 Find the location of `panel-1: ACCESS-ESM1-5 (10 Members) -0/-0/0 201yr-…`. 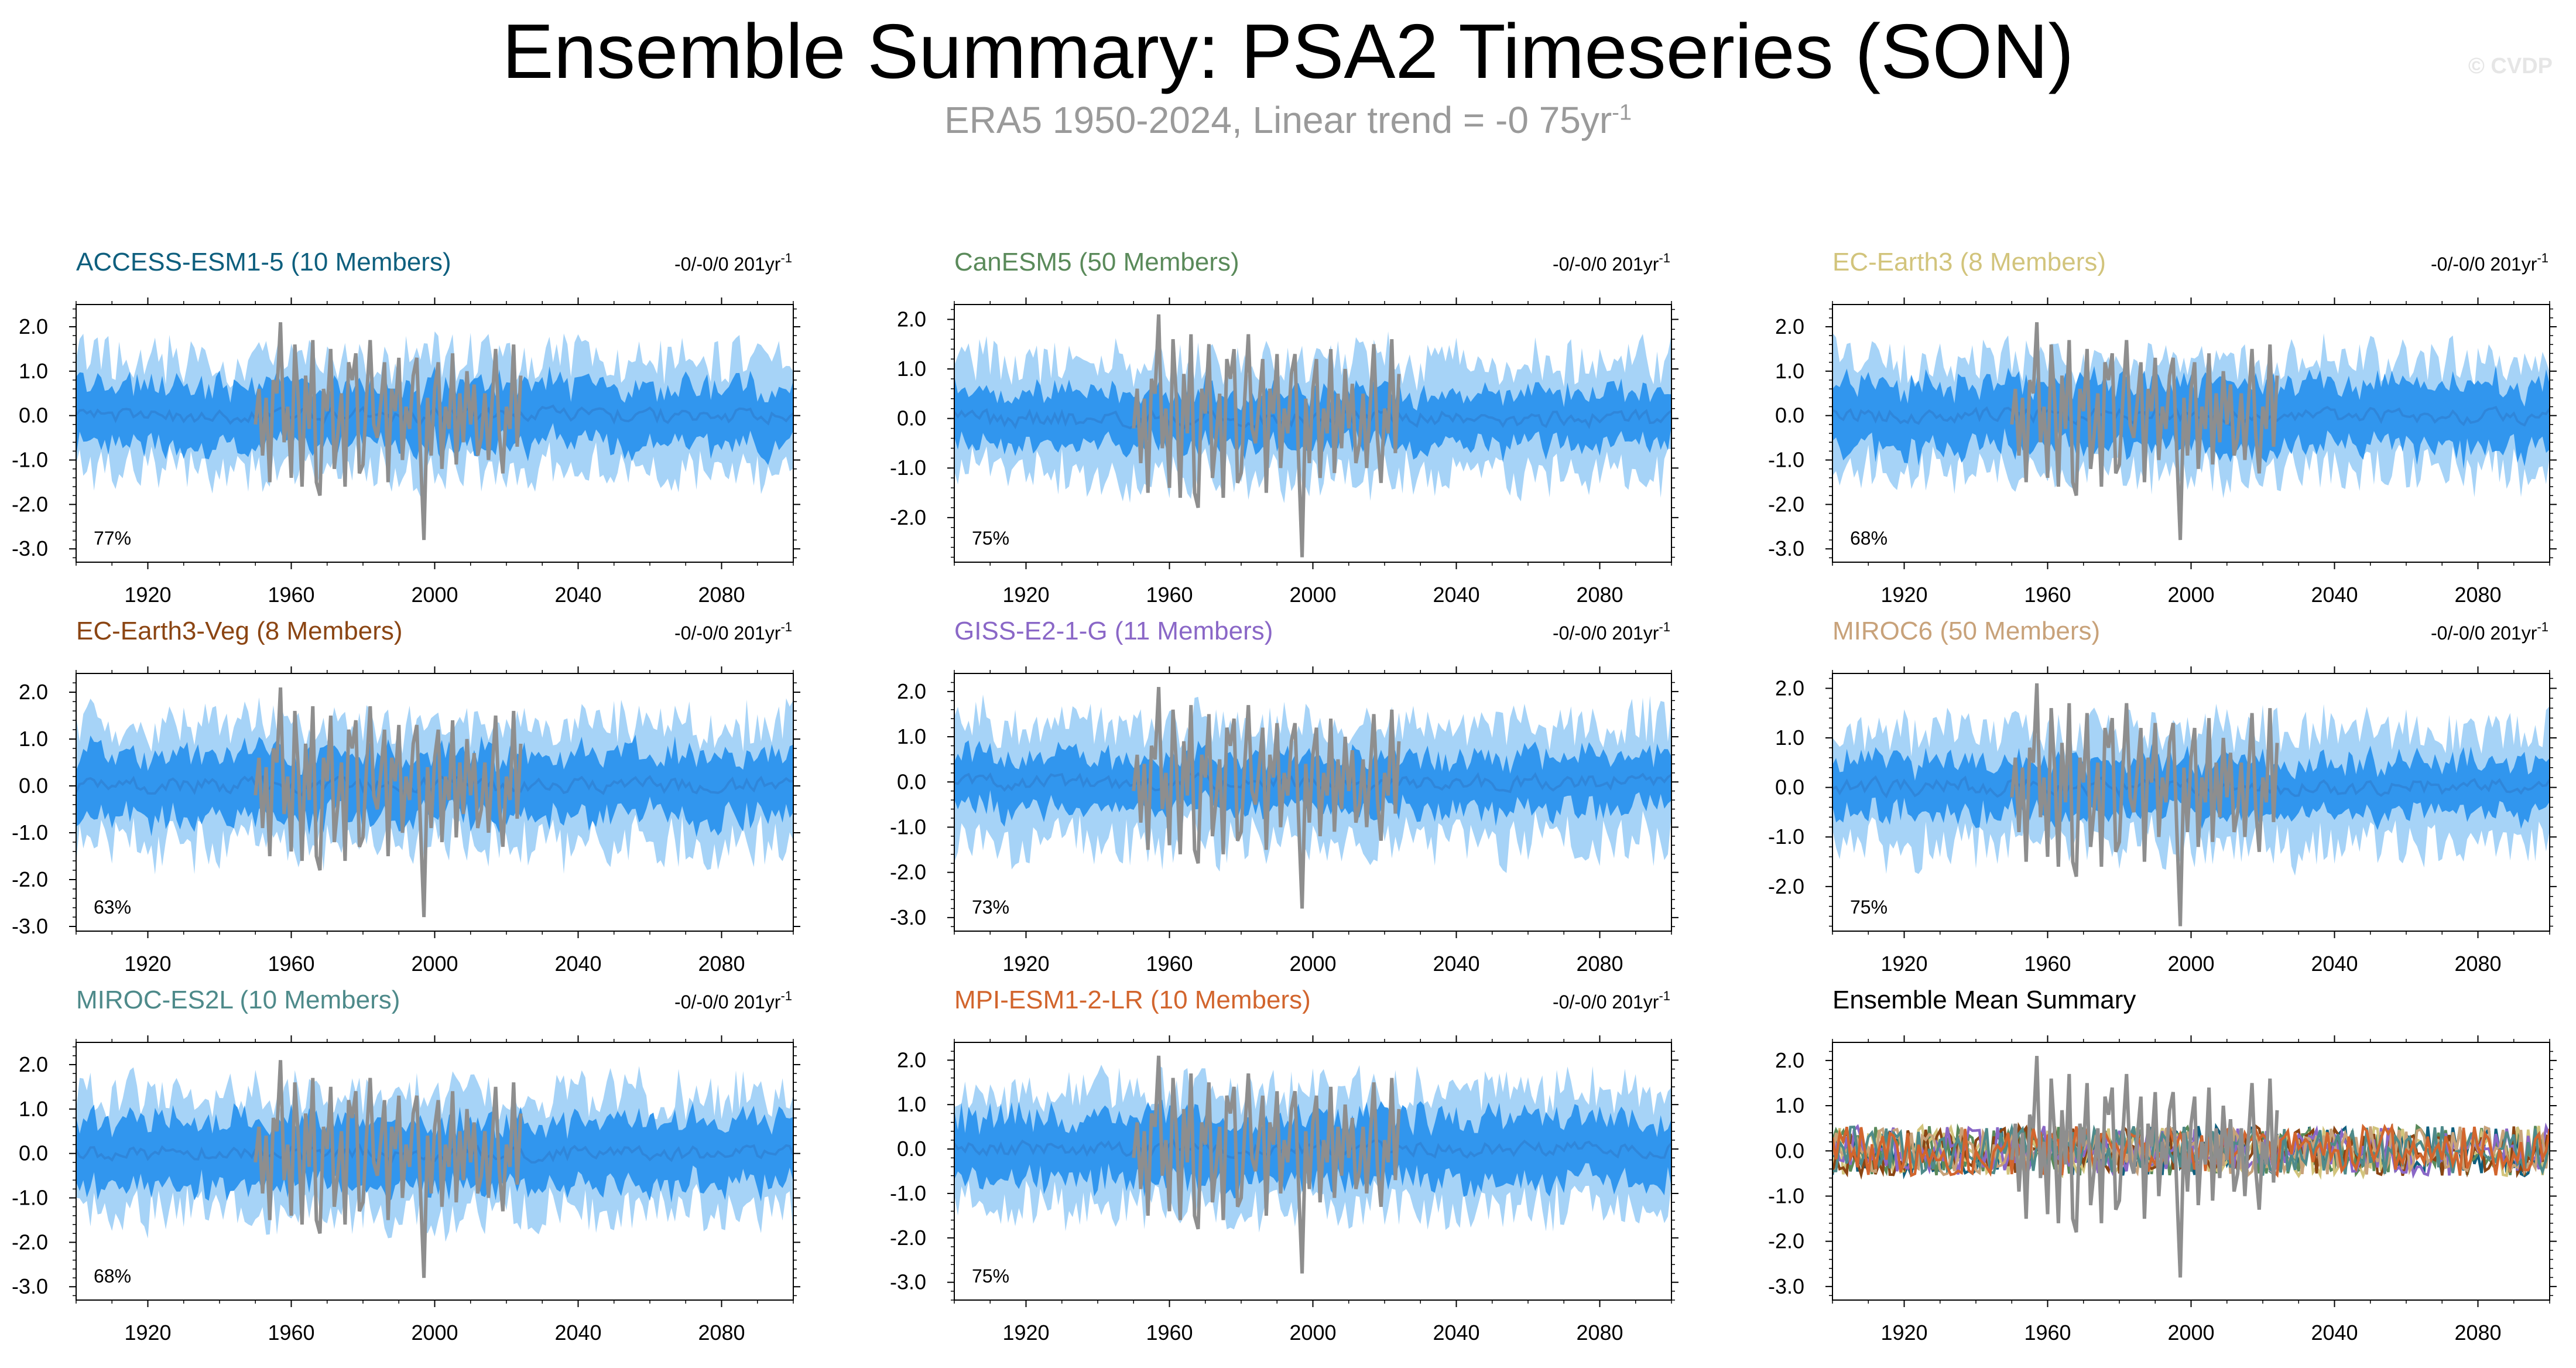

panel-1: ACCESS-ESM1-5 (10 Members) -0/-0/0 201yr-… is located at coordinates (406, 427).